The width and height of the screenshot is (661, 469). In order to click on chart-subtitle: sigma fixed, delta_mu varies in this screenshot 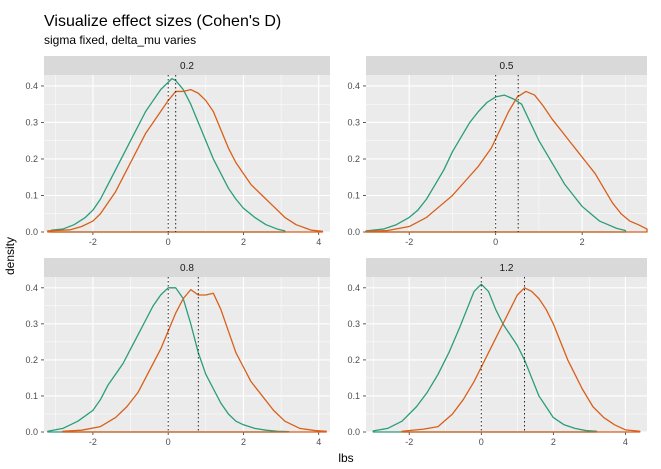, I will do `click(120, 40)`.